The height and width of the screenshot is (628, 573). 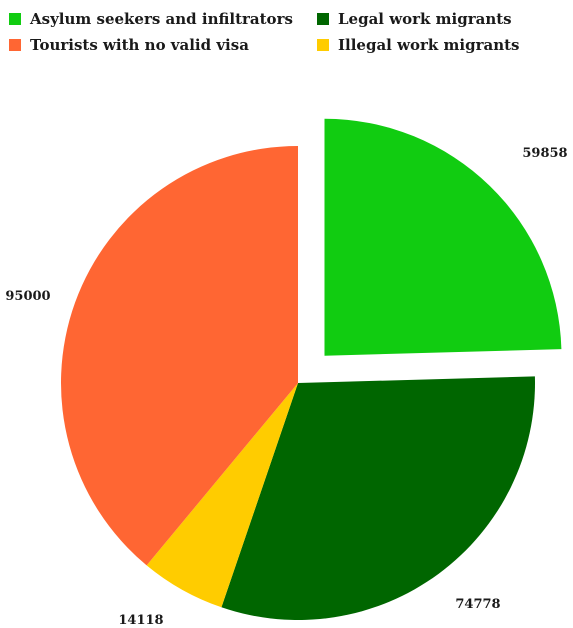 I want to click on legend-item-asylum-seekers: Asylum seekers and infiltrators, so click(x=151, y=19).